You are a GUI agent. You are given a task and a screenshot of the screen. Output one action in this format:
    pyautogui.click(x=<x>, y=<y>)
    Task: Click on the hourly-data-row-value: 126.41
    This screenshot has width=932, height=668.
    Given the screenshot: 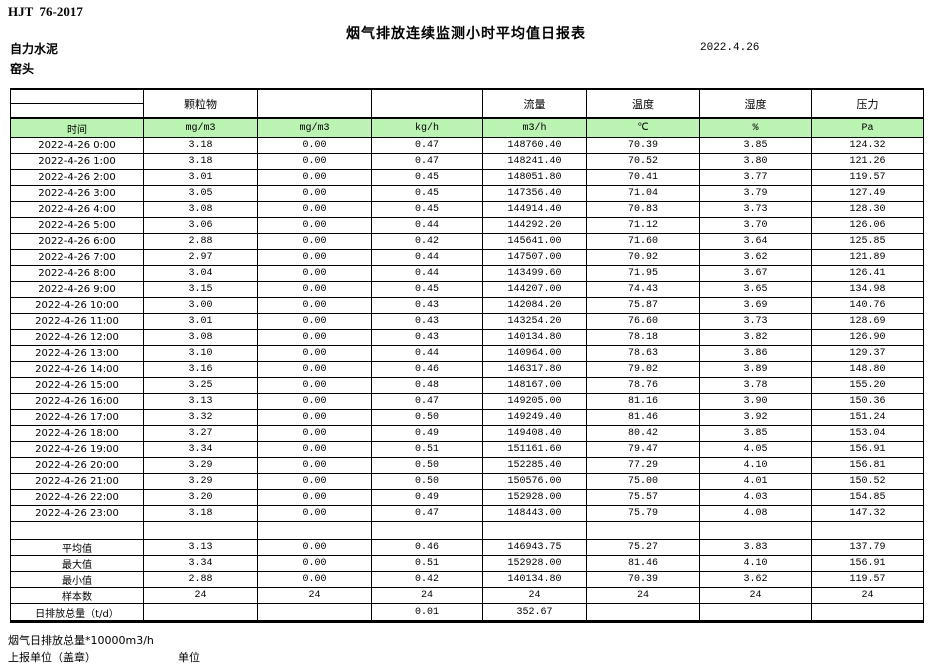 What is the action you would take?
    pyautogui.click(x=867, y=273)
    